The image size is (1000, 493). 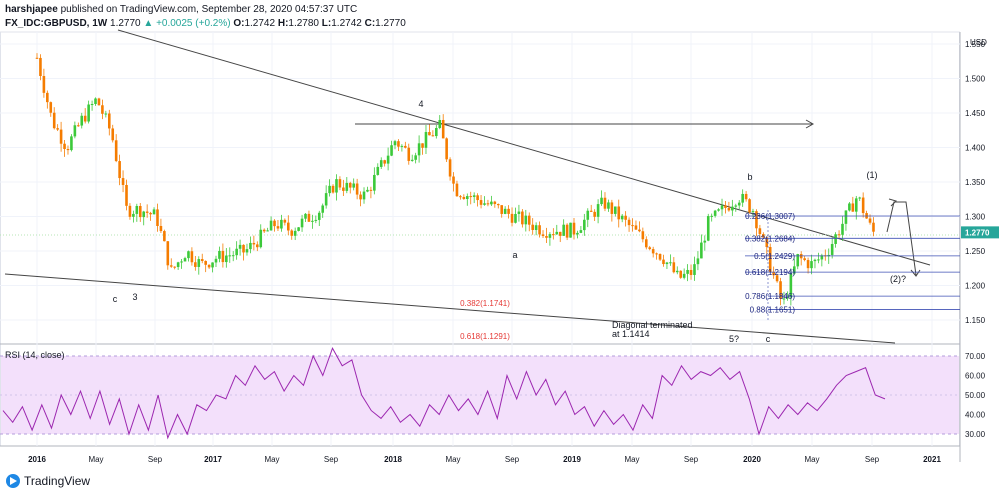 I want to click on open-label: O:, so click(x=239, y=23).